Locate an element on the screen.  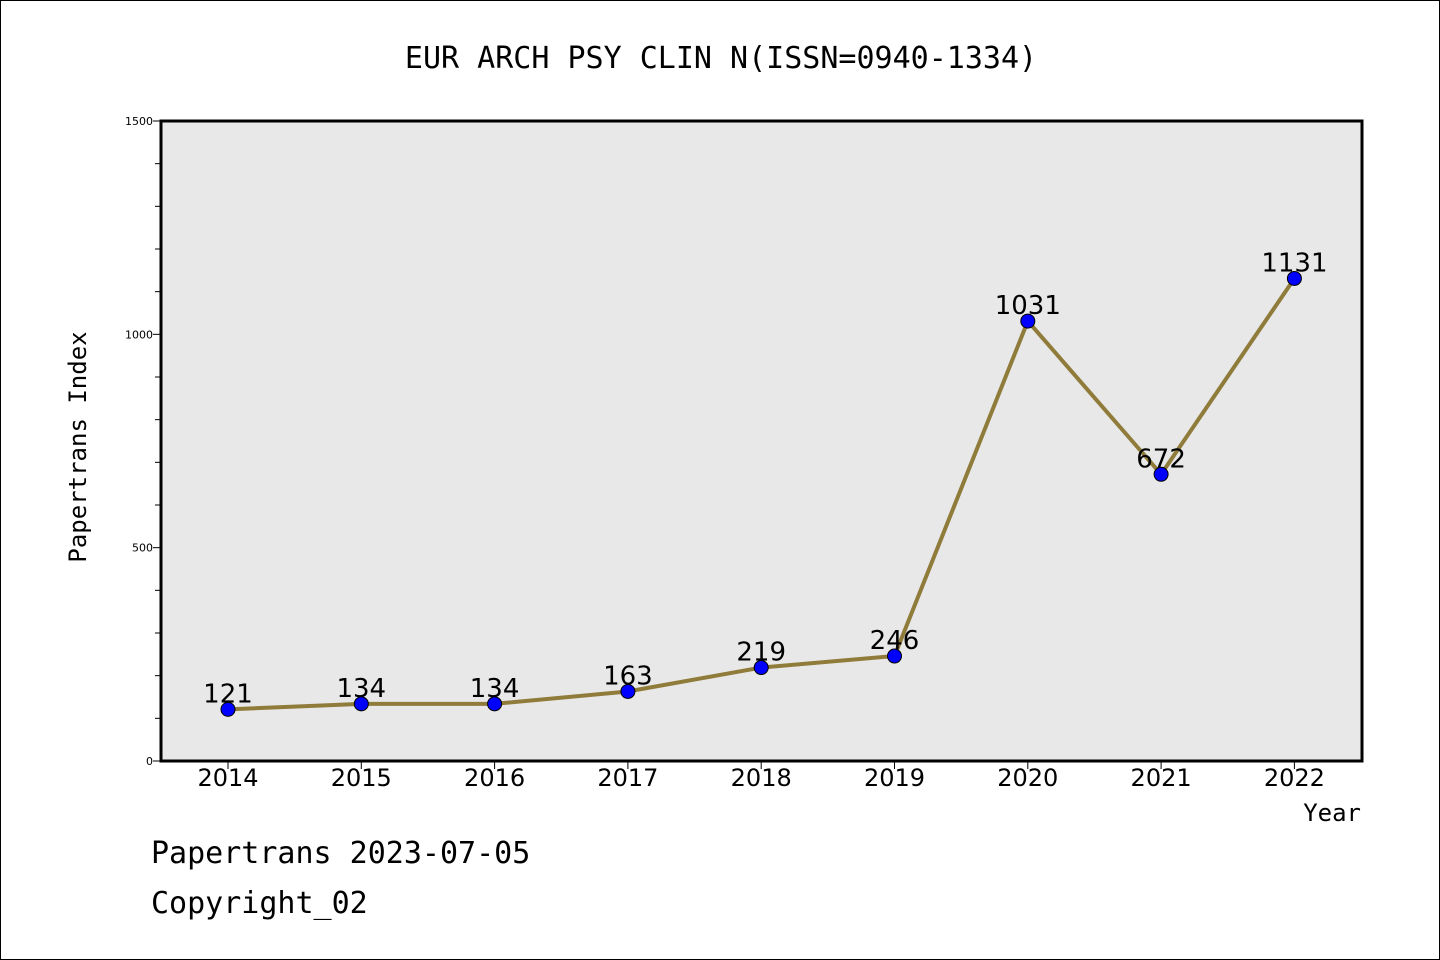
y-tick-label: 500 is located at coordinates (142, 548).